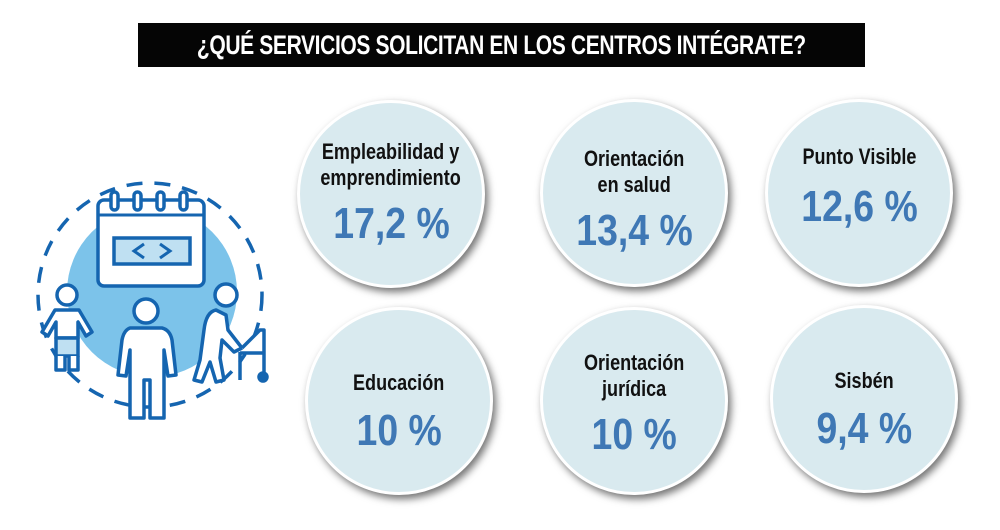 The height and width of the screenshot is (530, 1000). I want to click on service-card-sisben: Sisbén 9,4 %, so click(864, 399).